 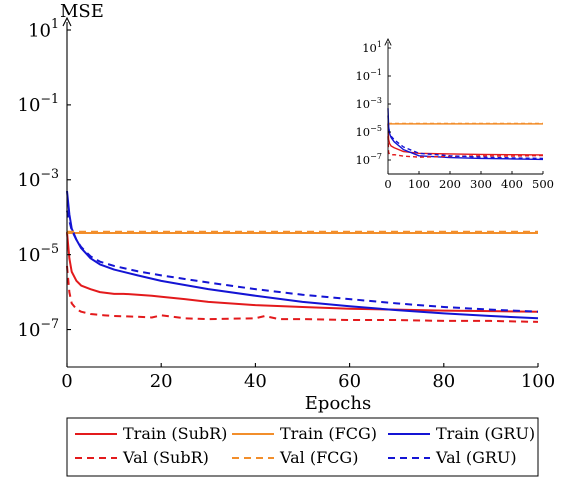 What do you see at coordinates (443, 381) in the screenshot?
I see `main-x-tick-label: 80` at bounding box center [443, 381].